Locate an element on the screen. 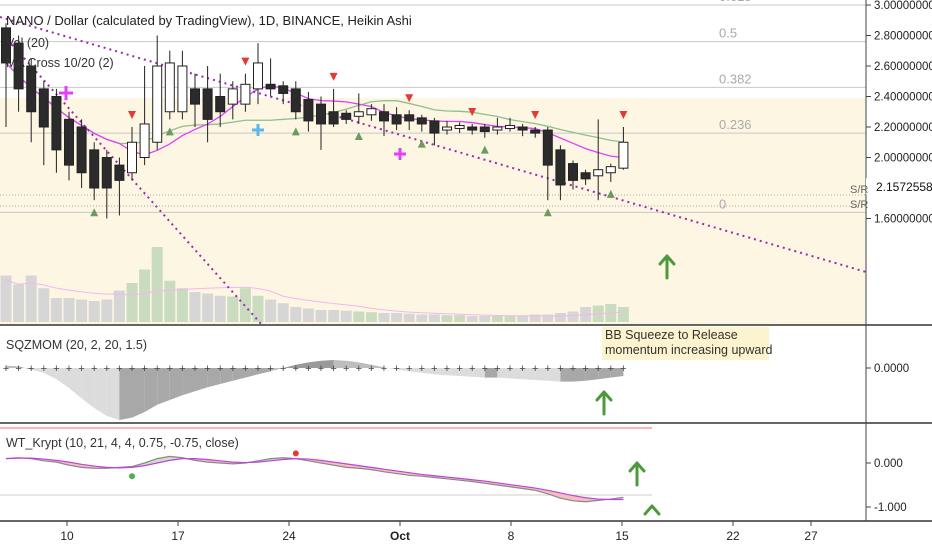  sr-label-2: S/R is located at coordinates (859, 205).